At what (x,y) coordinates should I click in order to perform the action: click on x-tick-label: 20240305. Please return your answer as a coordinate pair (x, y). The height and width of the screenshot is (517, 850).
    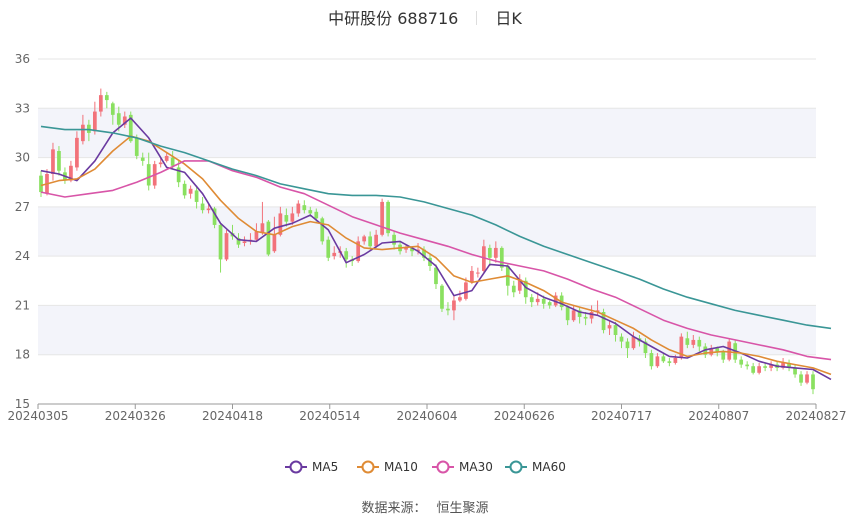
    Looking at the image, I should click on (37, 416).